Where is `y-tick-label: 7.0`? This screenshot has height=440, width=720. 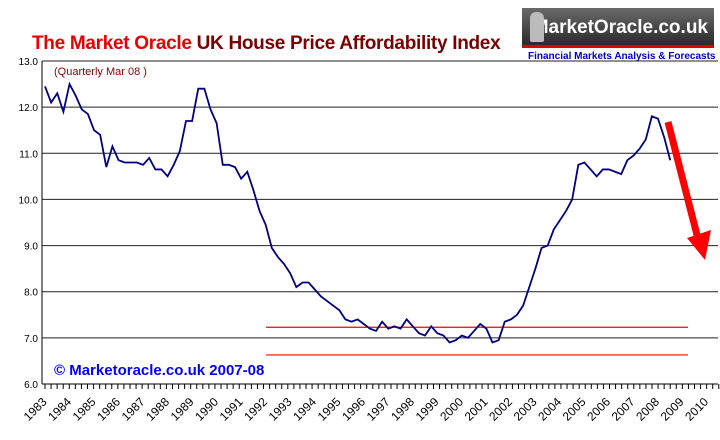 y-tick-label: 7.0 is located at coordinates (31, 339).